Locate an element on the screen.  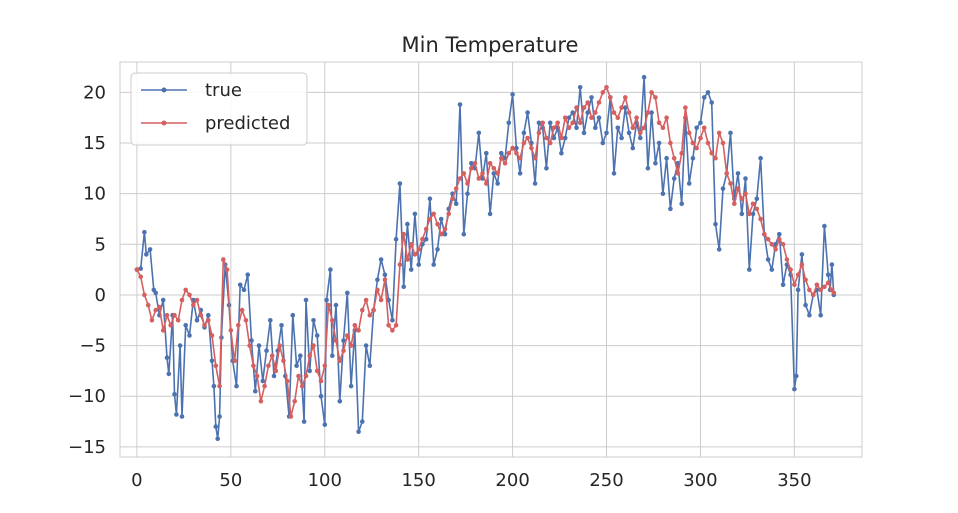
y-tick-label: −15 is located at coordinates (87, 447).